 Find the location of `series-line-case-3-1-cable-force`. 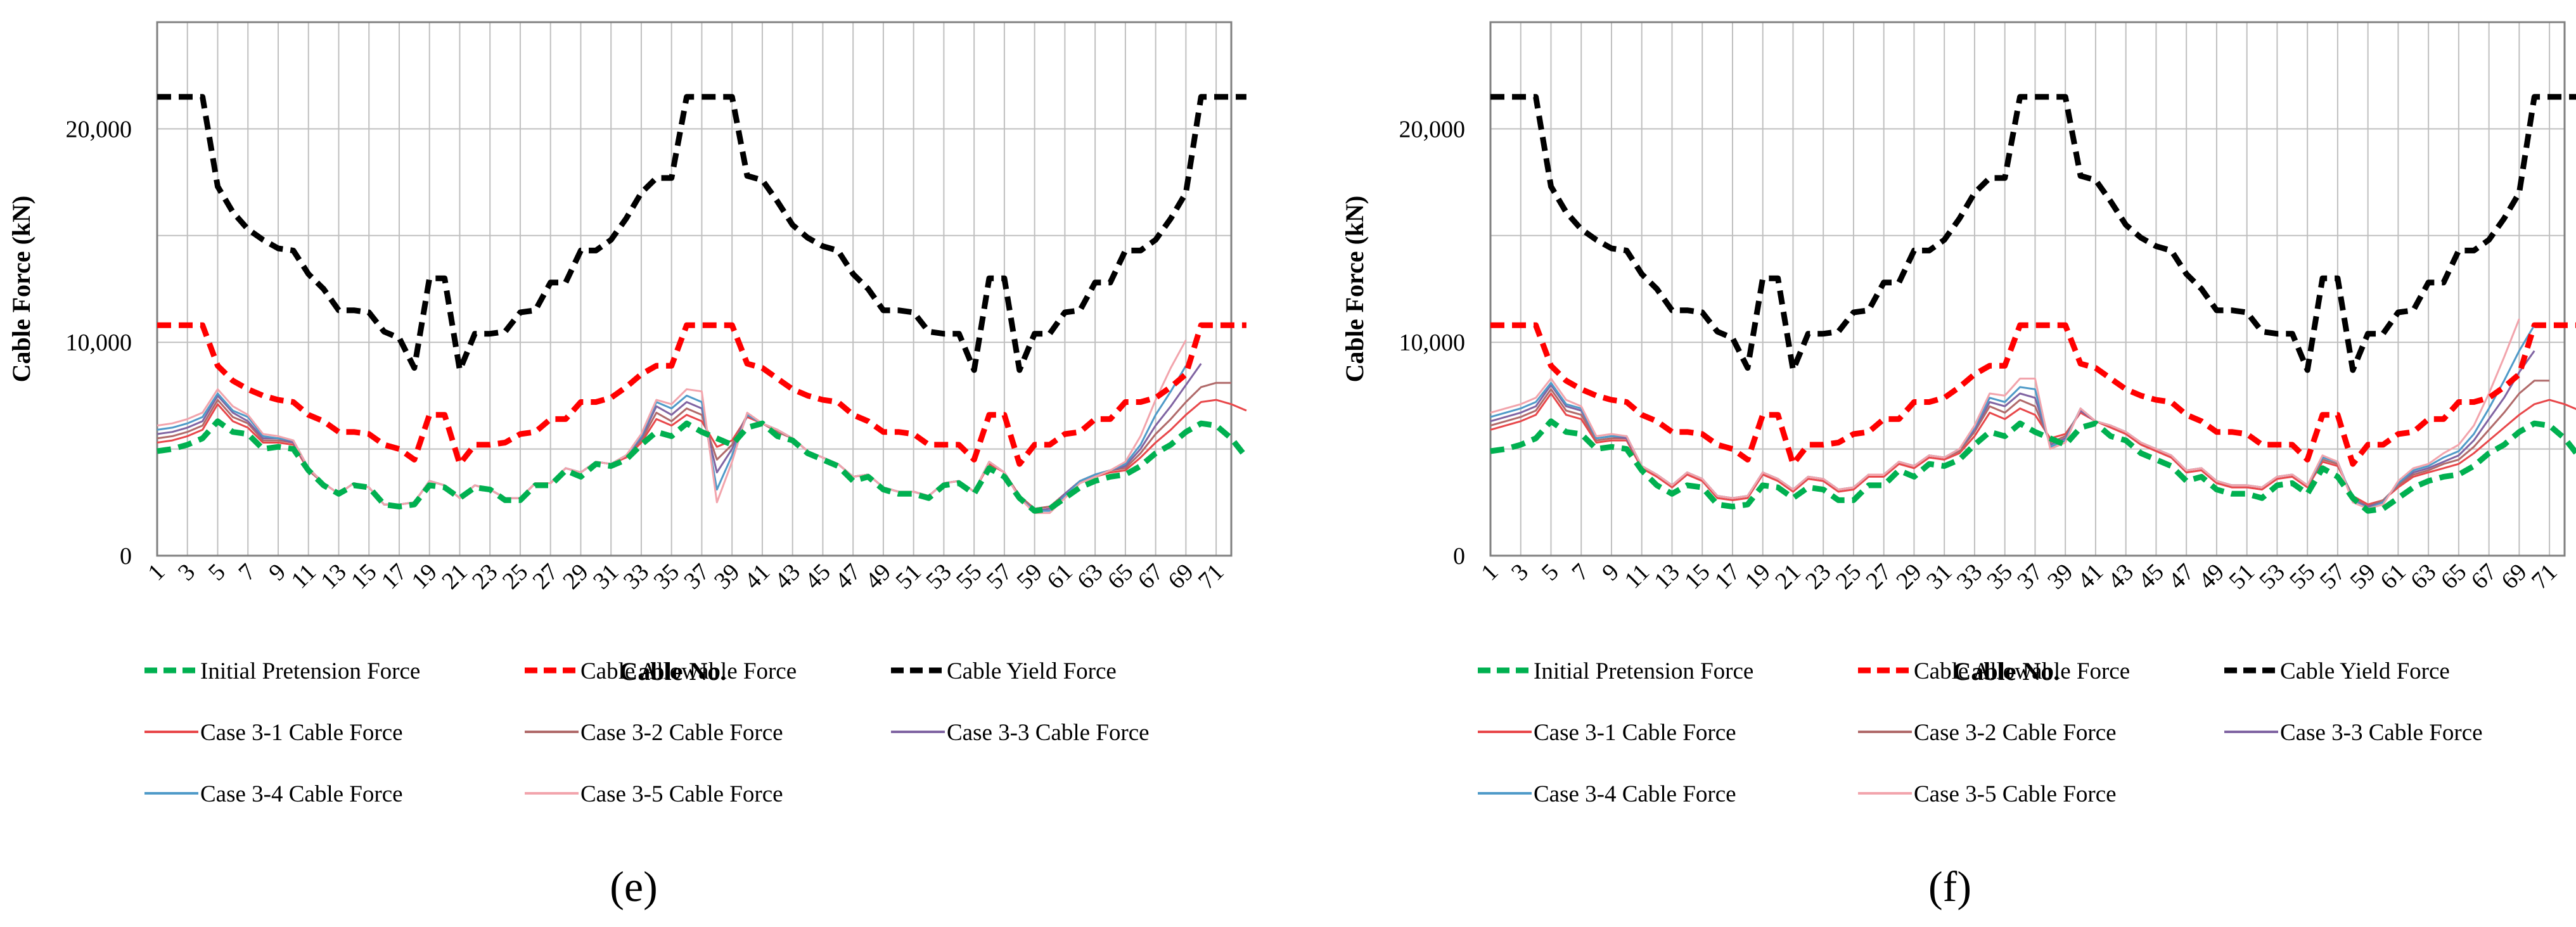

series-line-case-3-1-cable-force is located at coordinates (2033, 449).